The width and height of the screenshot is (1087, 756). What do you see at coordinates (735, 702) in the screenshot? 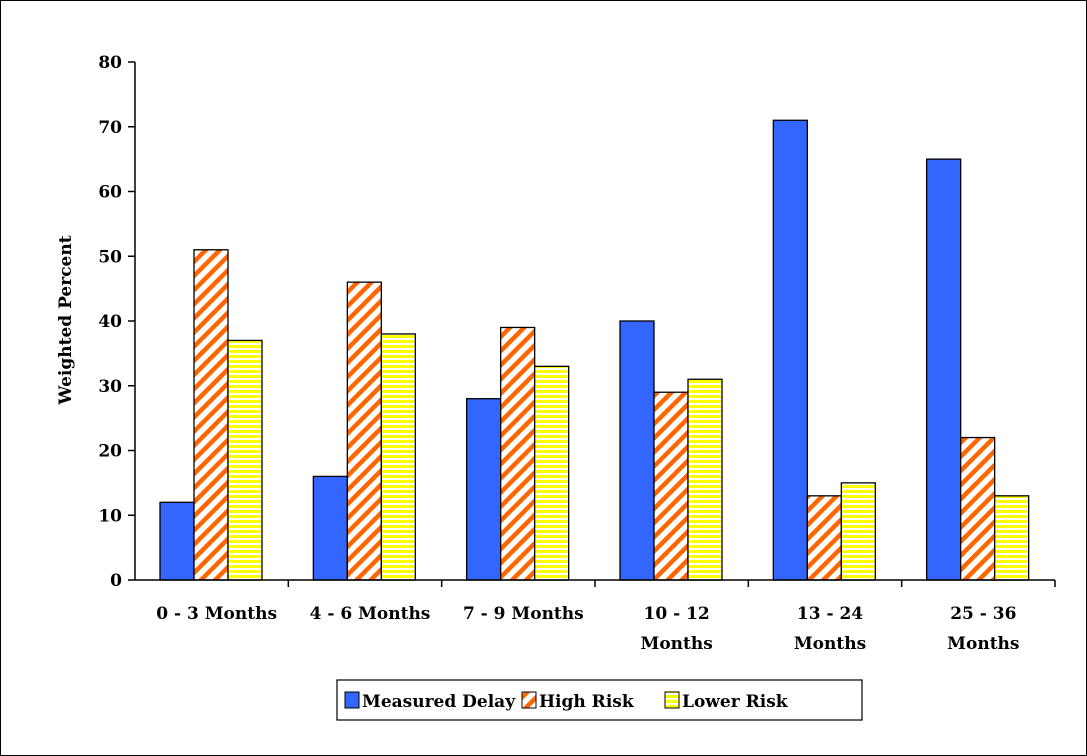
I see `legend-label-lower-risk: Lower Risk` at bounding box center [735, 702].